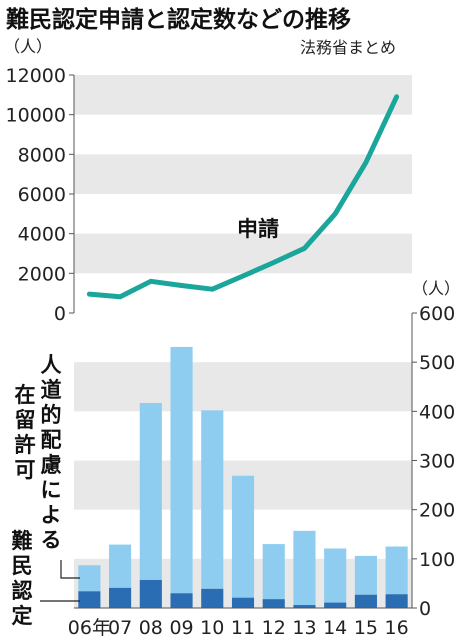 This screenshot has height=644, width=474. Describe the element at coordinates (51, 415) in the screenshot. I see `label-humanitarian-char: 的` at that location.